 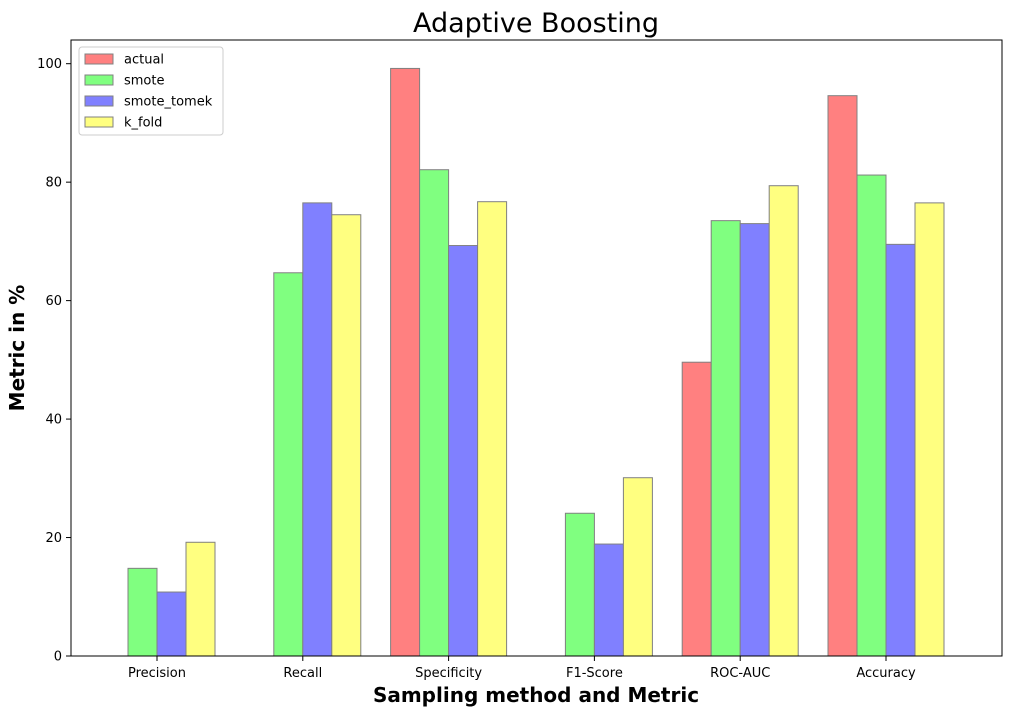 I want to click on x-tick-label: Specificity, so click(x=448, y=673).